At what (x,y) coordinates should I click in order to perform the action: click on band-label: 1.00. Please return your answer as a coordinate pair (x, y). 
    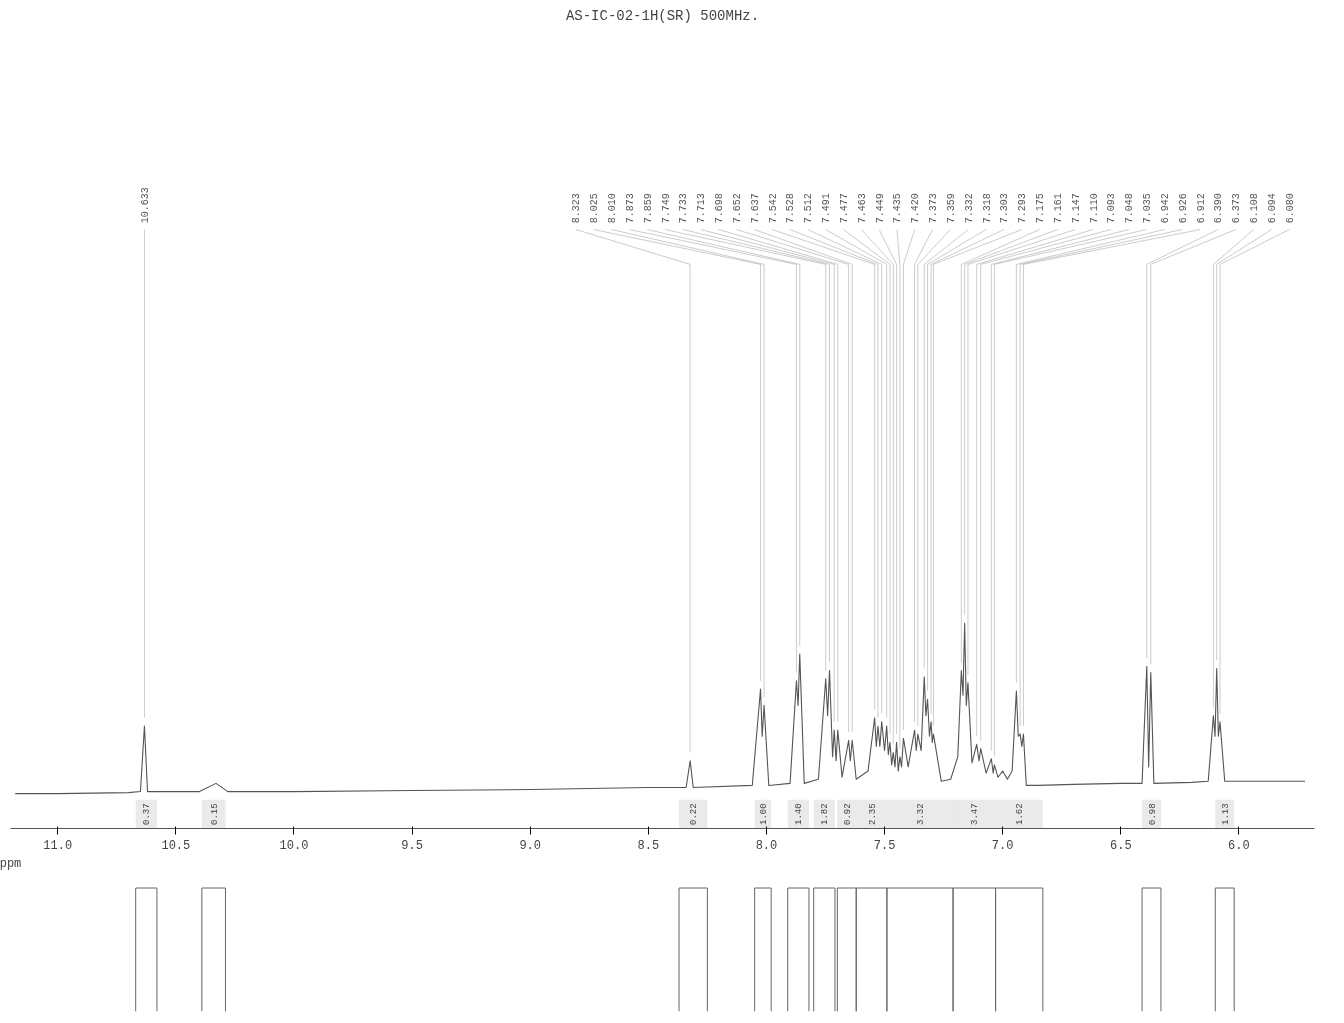
    Looking at the image, I should click on (763, 814).